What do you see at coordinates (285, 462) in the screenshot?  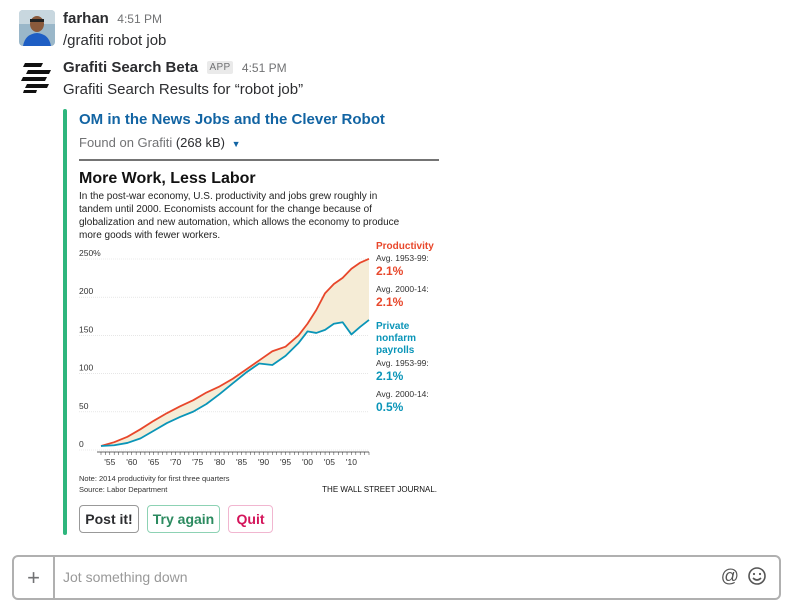 I see `x-tick-label: '95` at bounding box center [285, 462].